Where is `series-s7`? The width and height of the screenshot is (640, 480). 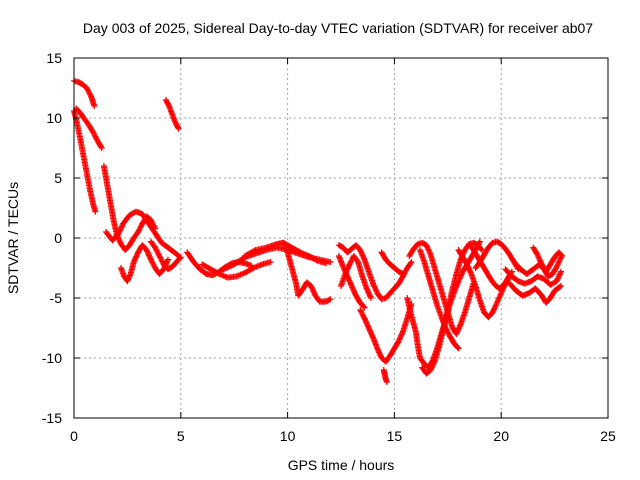 series-s7 is located at coordinates (165, 255).